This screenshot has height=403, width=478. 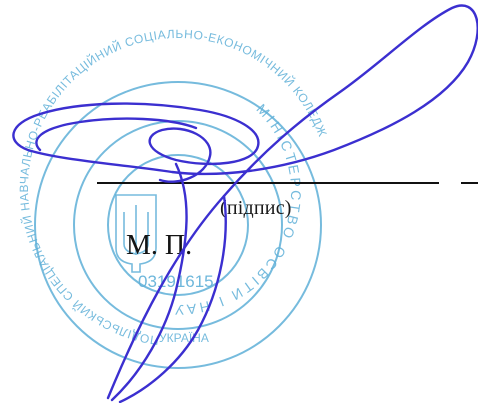 I want to click on stamp-code: 03191615, so click(x=176, y=281).